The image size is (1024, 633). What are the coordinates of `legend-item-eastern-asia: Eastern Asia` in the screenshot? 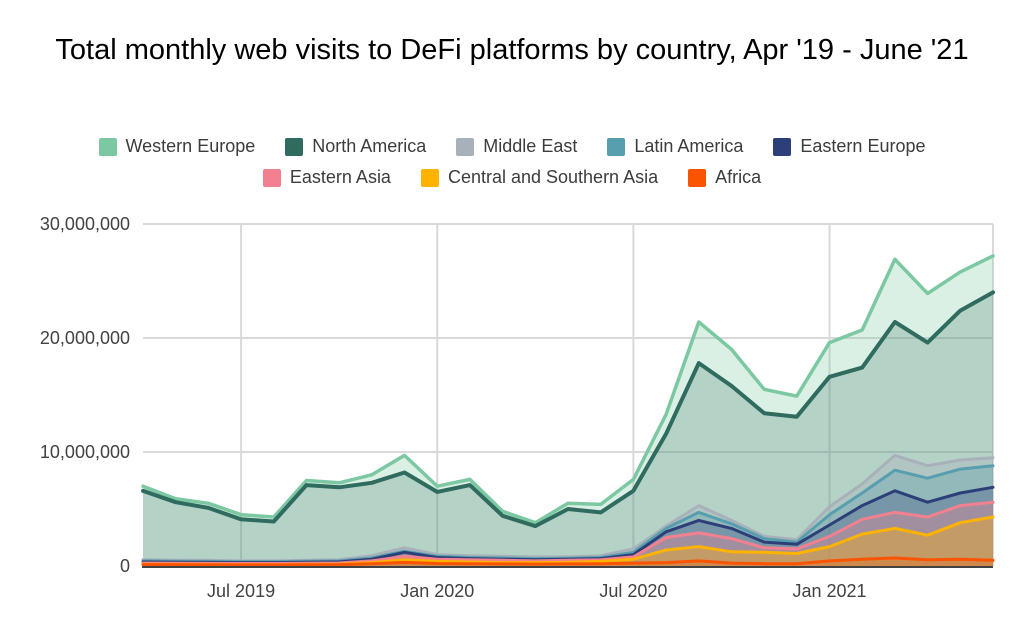 It's located at (326, 177).